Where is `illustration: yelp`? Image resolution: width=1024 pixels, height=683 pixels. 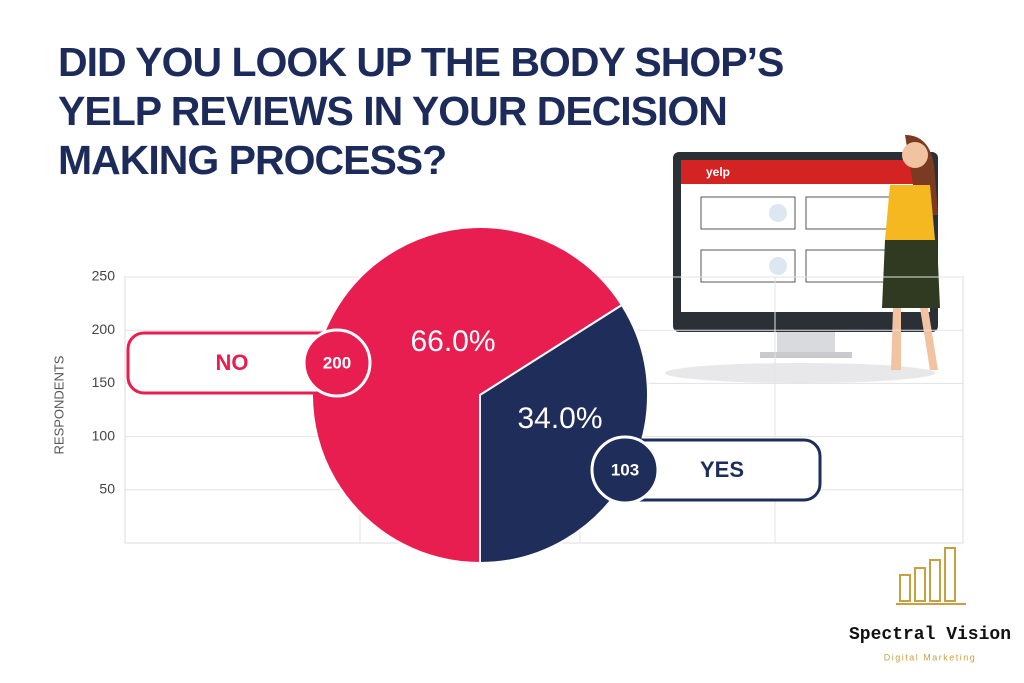 illustration: yelp is located at coordinates (802, 259).